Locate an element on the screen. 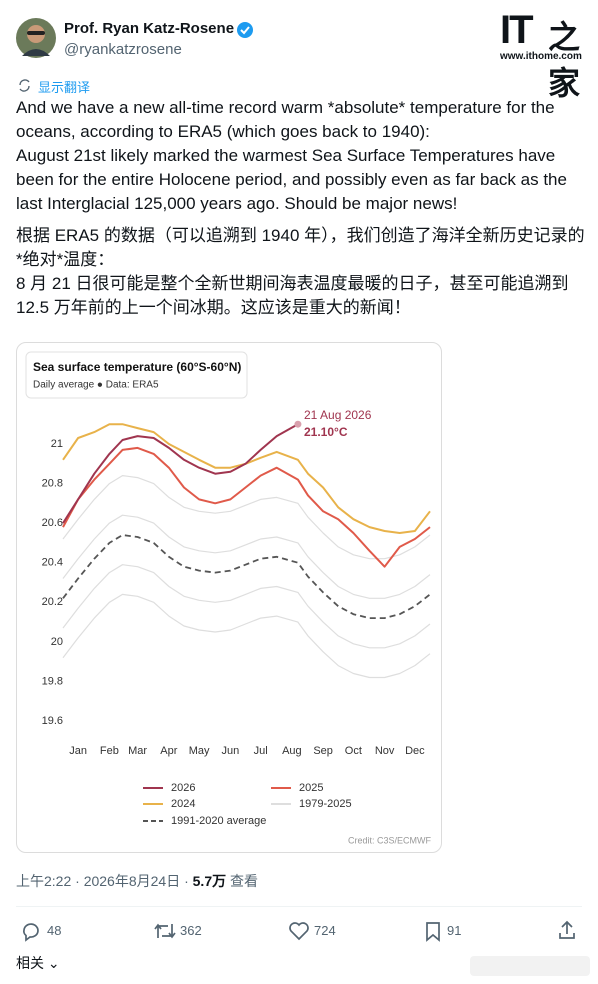 This screenshot has width=598, height=984. repost-icon is located at coordinates (165, 931).